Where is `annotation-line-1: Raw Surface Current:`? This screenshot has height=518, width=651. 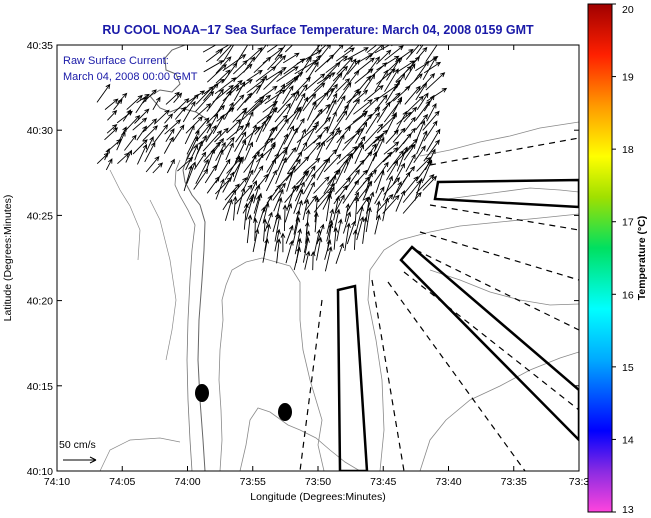
annotation-line-1: Raw Surface Current: is located at coordinates (116, 61).